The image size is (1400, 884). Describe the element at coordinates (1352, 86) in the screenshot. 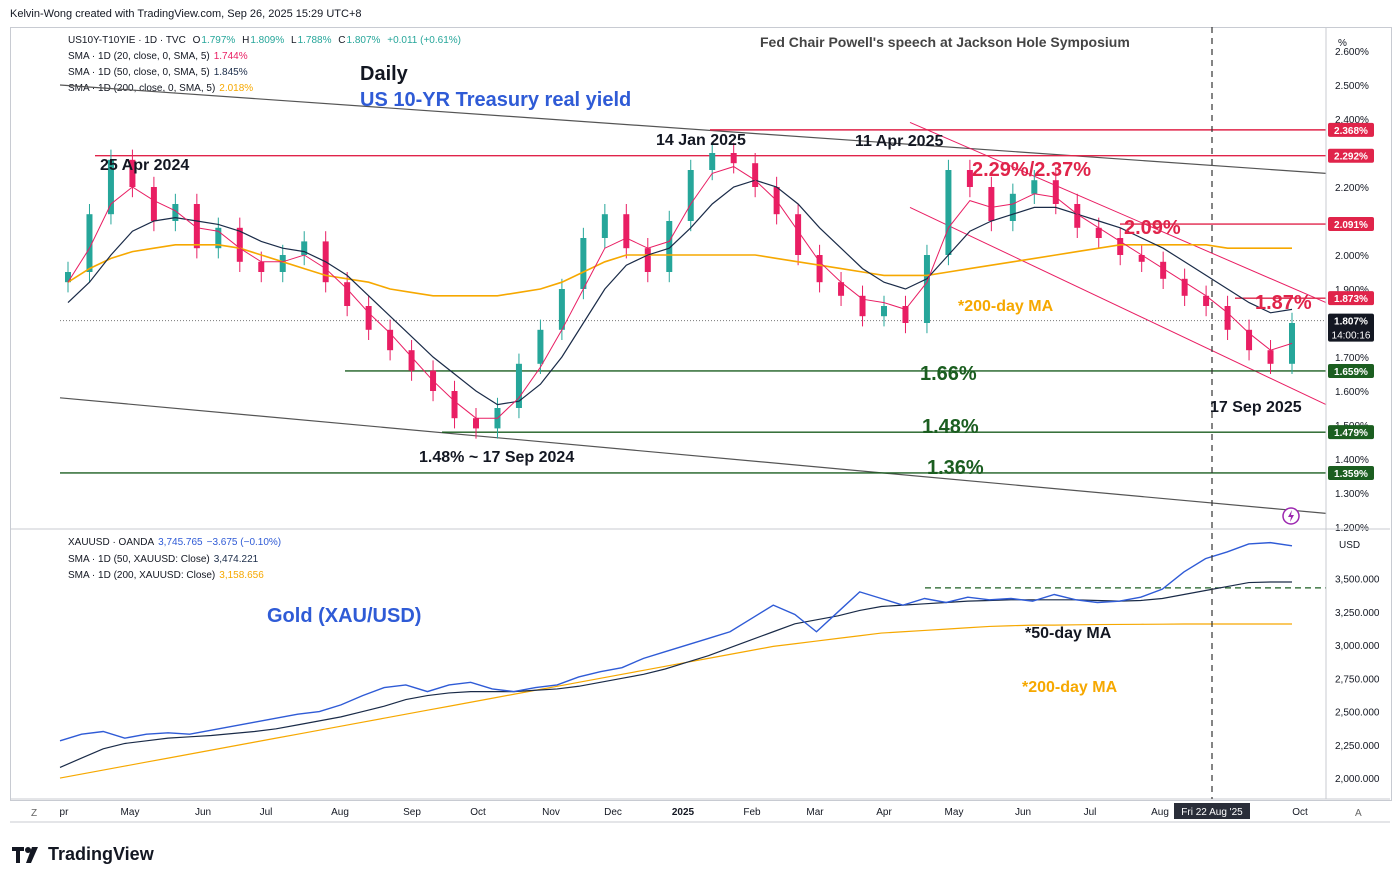

I see `y-tick-label: 2.500%` at that location.